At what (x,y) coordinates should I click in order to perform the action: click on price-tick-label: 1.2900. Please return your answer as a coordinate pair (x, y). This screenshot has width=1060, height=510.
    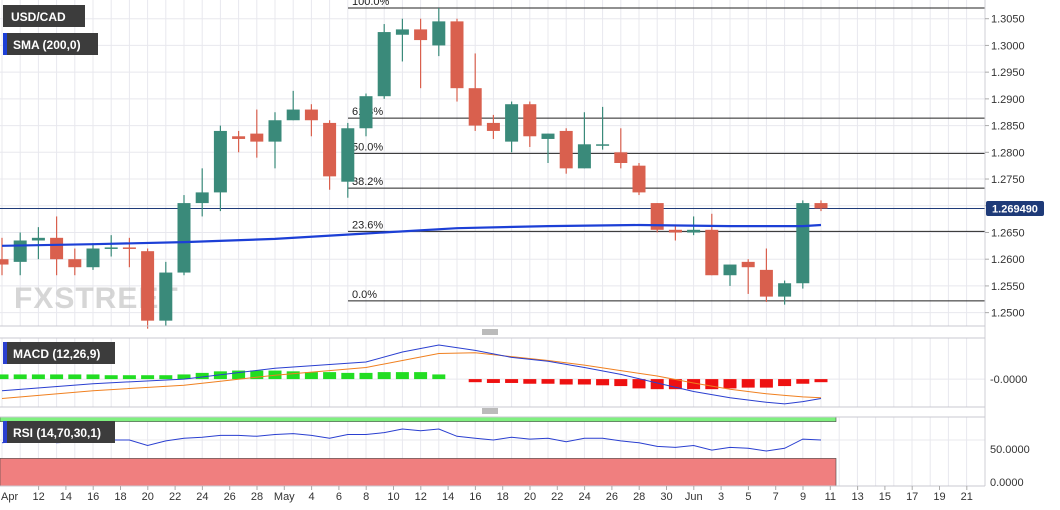
    Looking at the image, I should click on (1008, 100).